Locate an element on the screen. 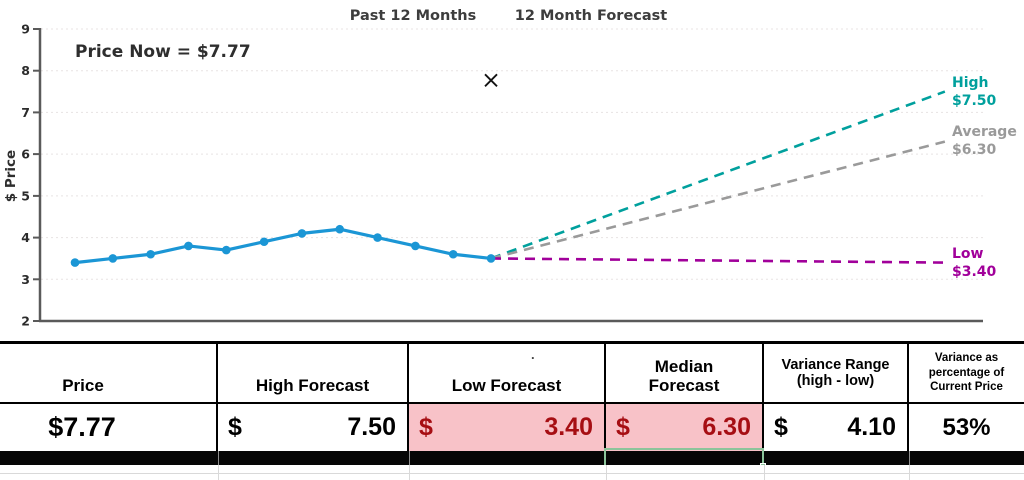  average-forecast-label: Average is located at coordinates (984, 132).